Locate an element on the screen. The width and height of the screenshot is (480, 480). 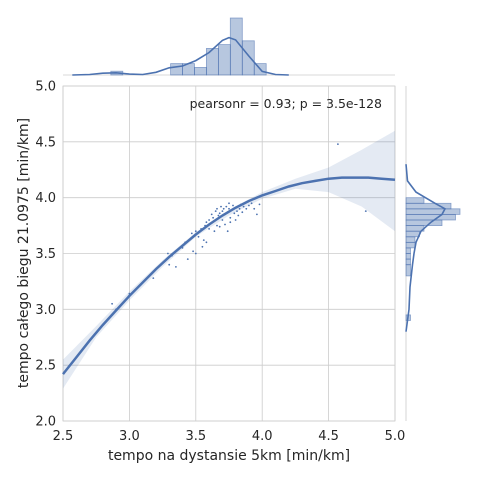
x-tick-label-0: 2.5 is located at coordinates (63, 436).